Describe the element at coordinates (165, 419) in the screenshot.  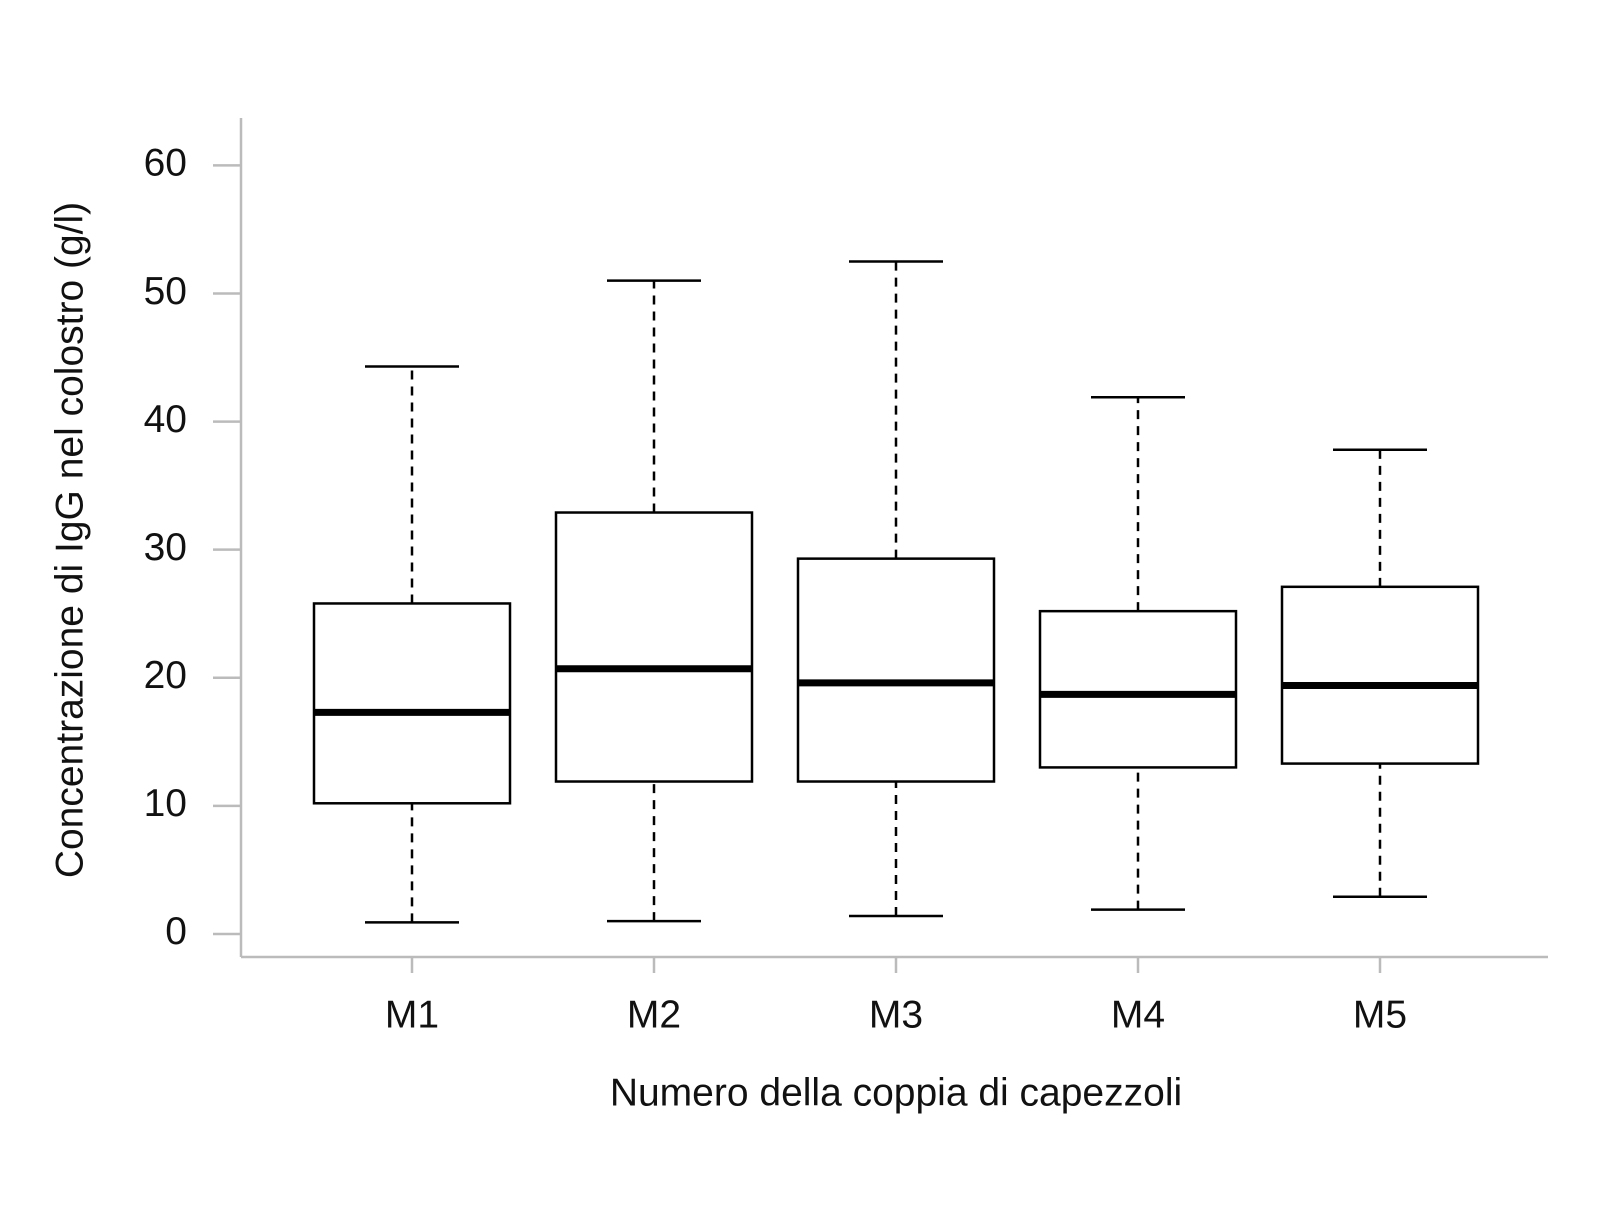
I see `y-tick-label: 40` at that location.